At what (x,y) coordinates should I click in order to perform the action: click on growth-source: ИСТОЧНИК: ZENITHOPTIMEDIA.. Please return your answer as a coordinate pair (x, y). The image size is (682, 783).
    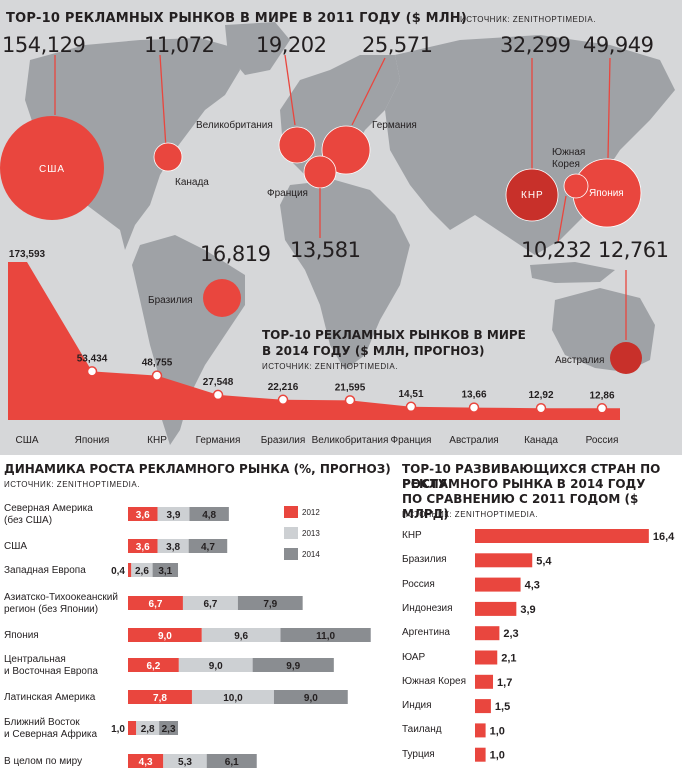
    Looking at the image, I should click on (72, 484).